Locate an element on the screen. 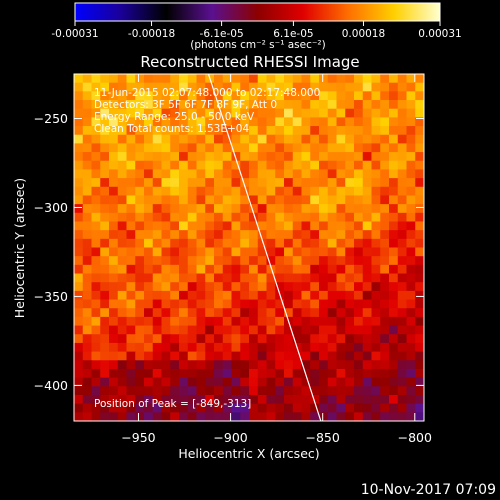 The width and height of the screenshot is (500, 500). x-tick-label: −800 is located at coordinates (415, 437).